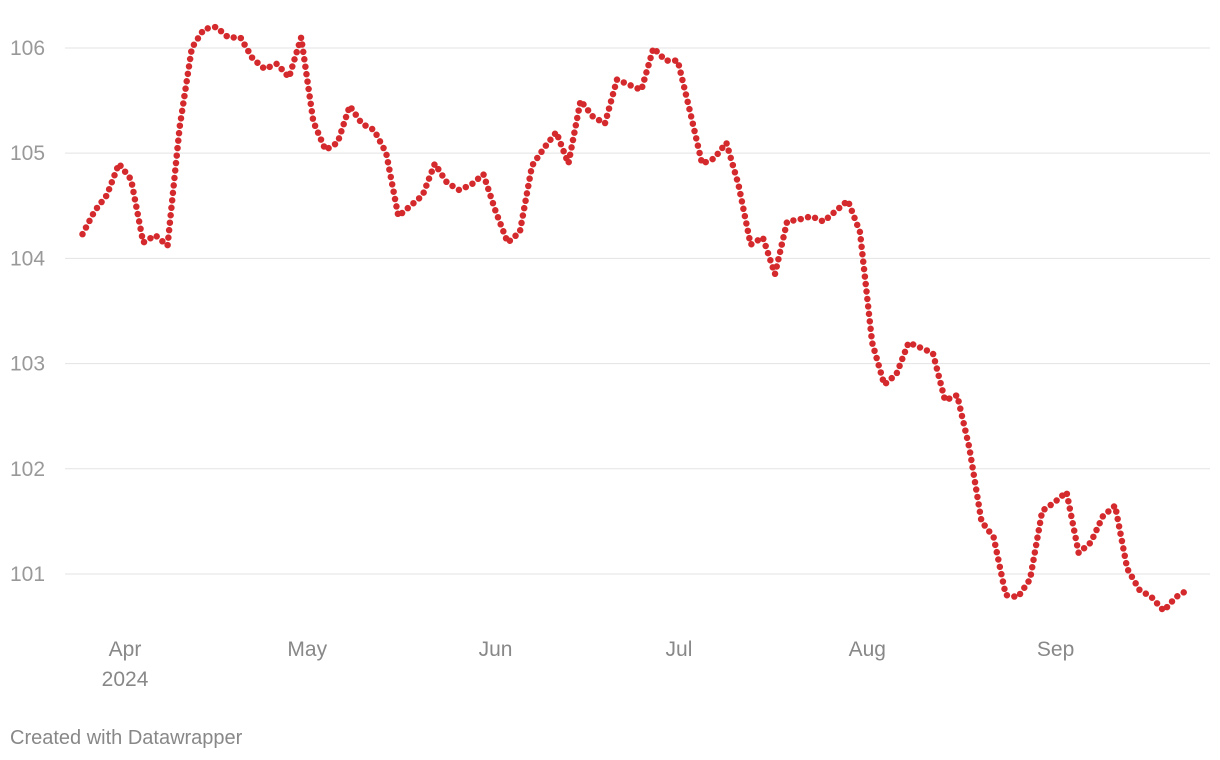  Describe the element at coordinates (125, 679) in the screenshot. I see `x-year-label: 2024` at that location.